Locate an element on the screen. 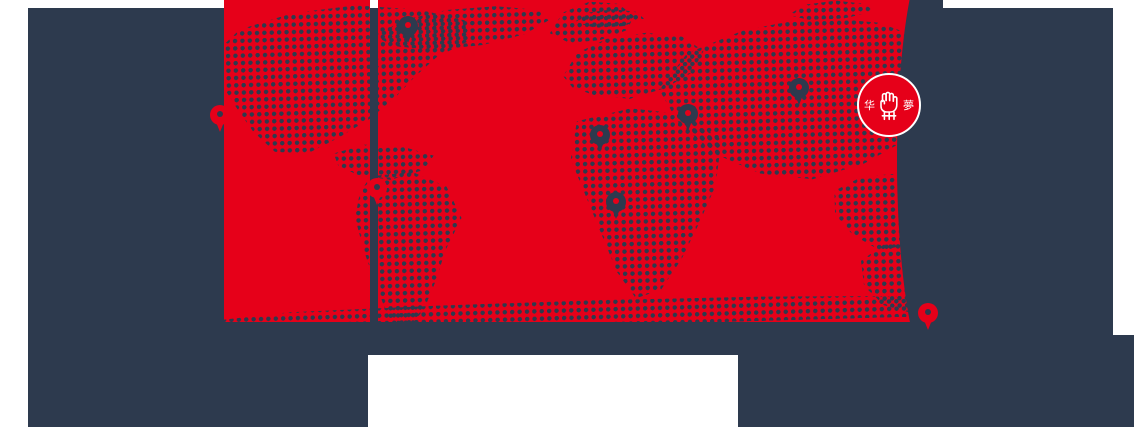 This screenshot has width=1134, height=427. globe-edge-curve is located at coordinates (920, 161).